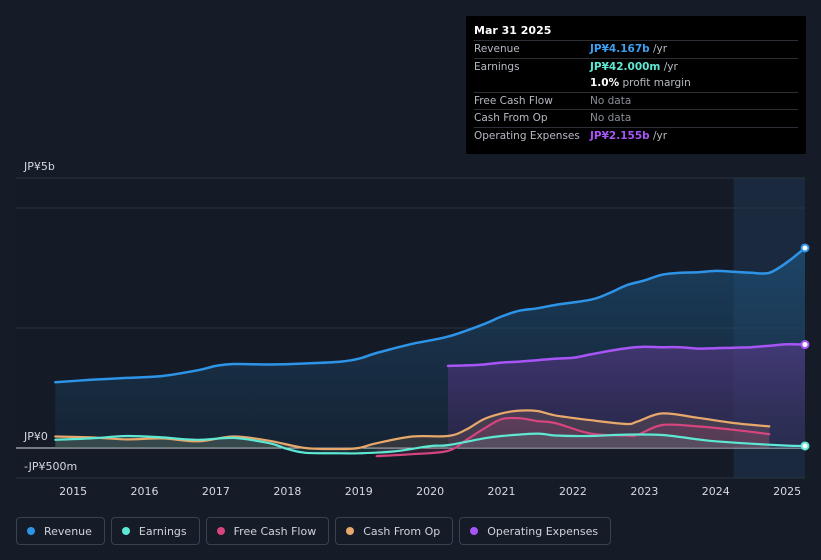  I want to click on y-tick-label: JP¥5b, so click(39, 166).